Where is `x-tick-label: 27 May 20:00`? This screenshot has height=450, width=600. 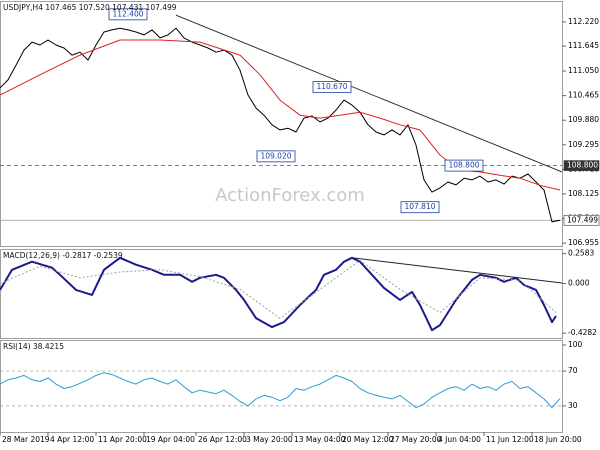 x-tick-label: 27 May 20:00 is located at coordinates (416, 439).